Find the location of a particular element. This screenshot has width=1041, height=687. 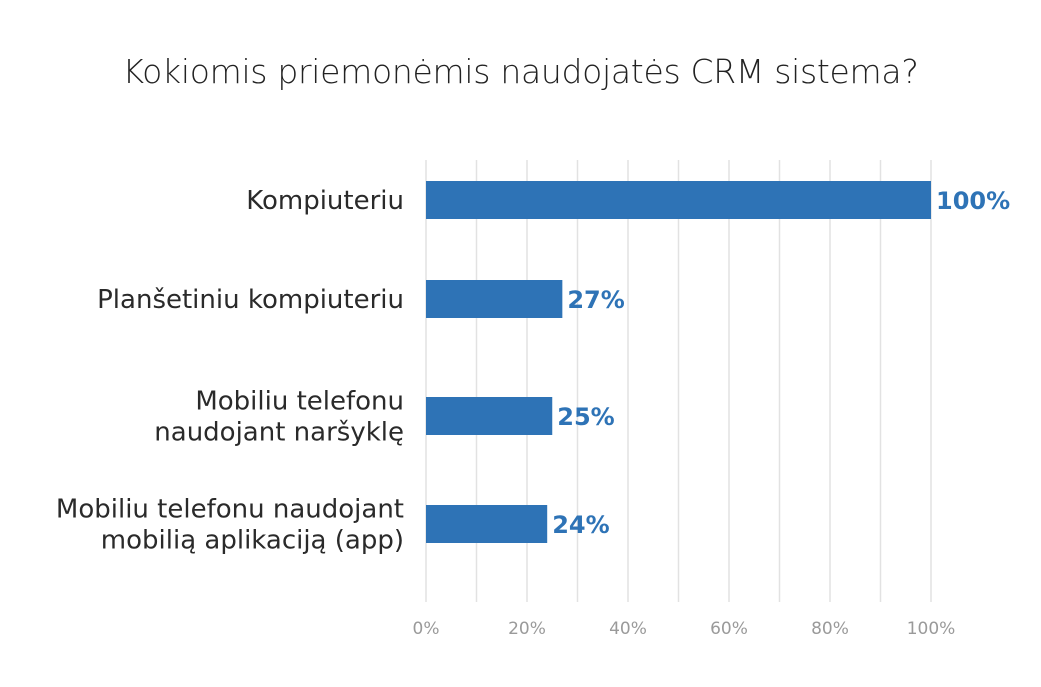

x-tick-label: 40% is located at coordinates (628, 629).